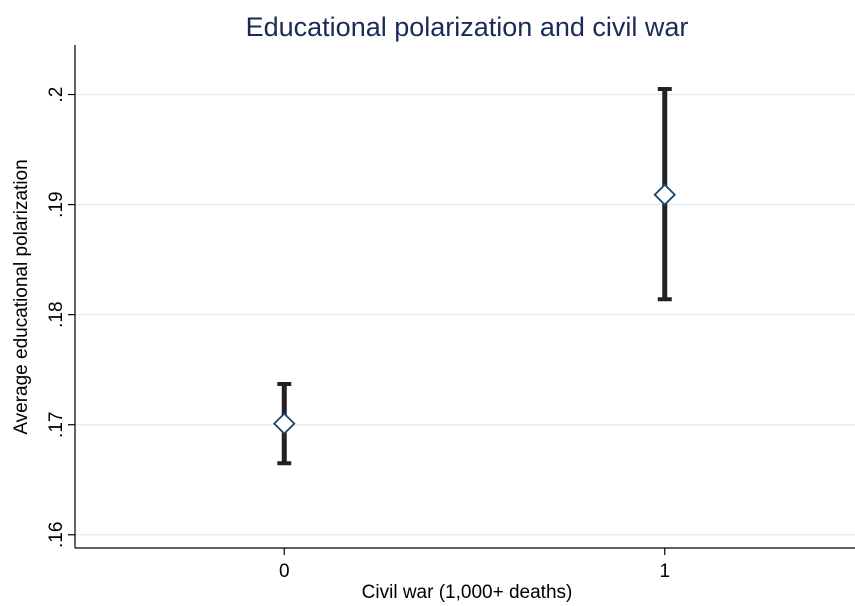 The height and width of the screenshot is (606, 855). I want to click on x-tick-label: 0, so click(284, 571).